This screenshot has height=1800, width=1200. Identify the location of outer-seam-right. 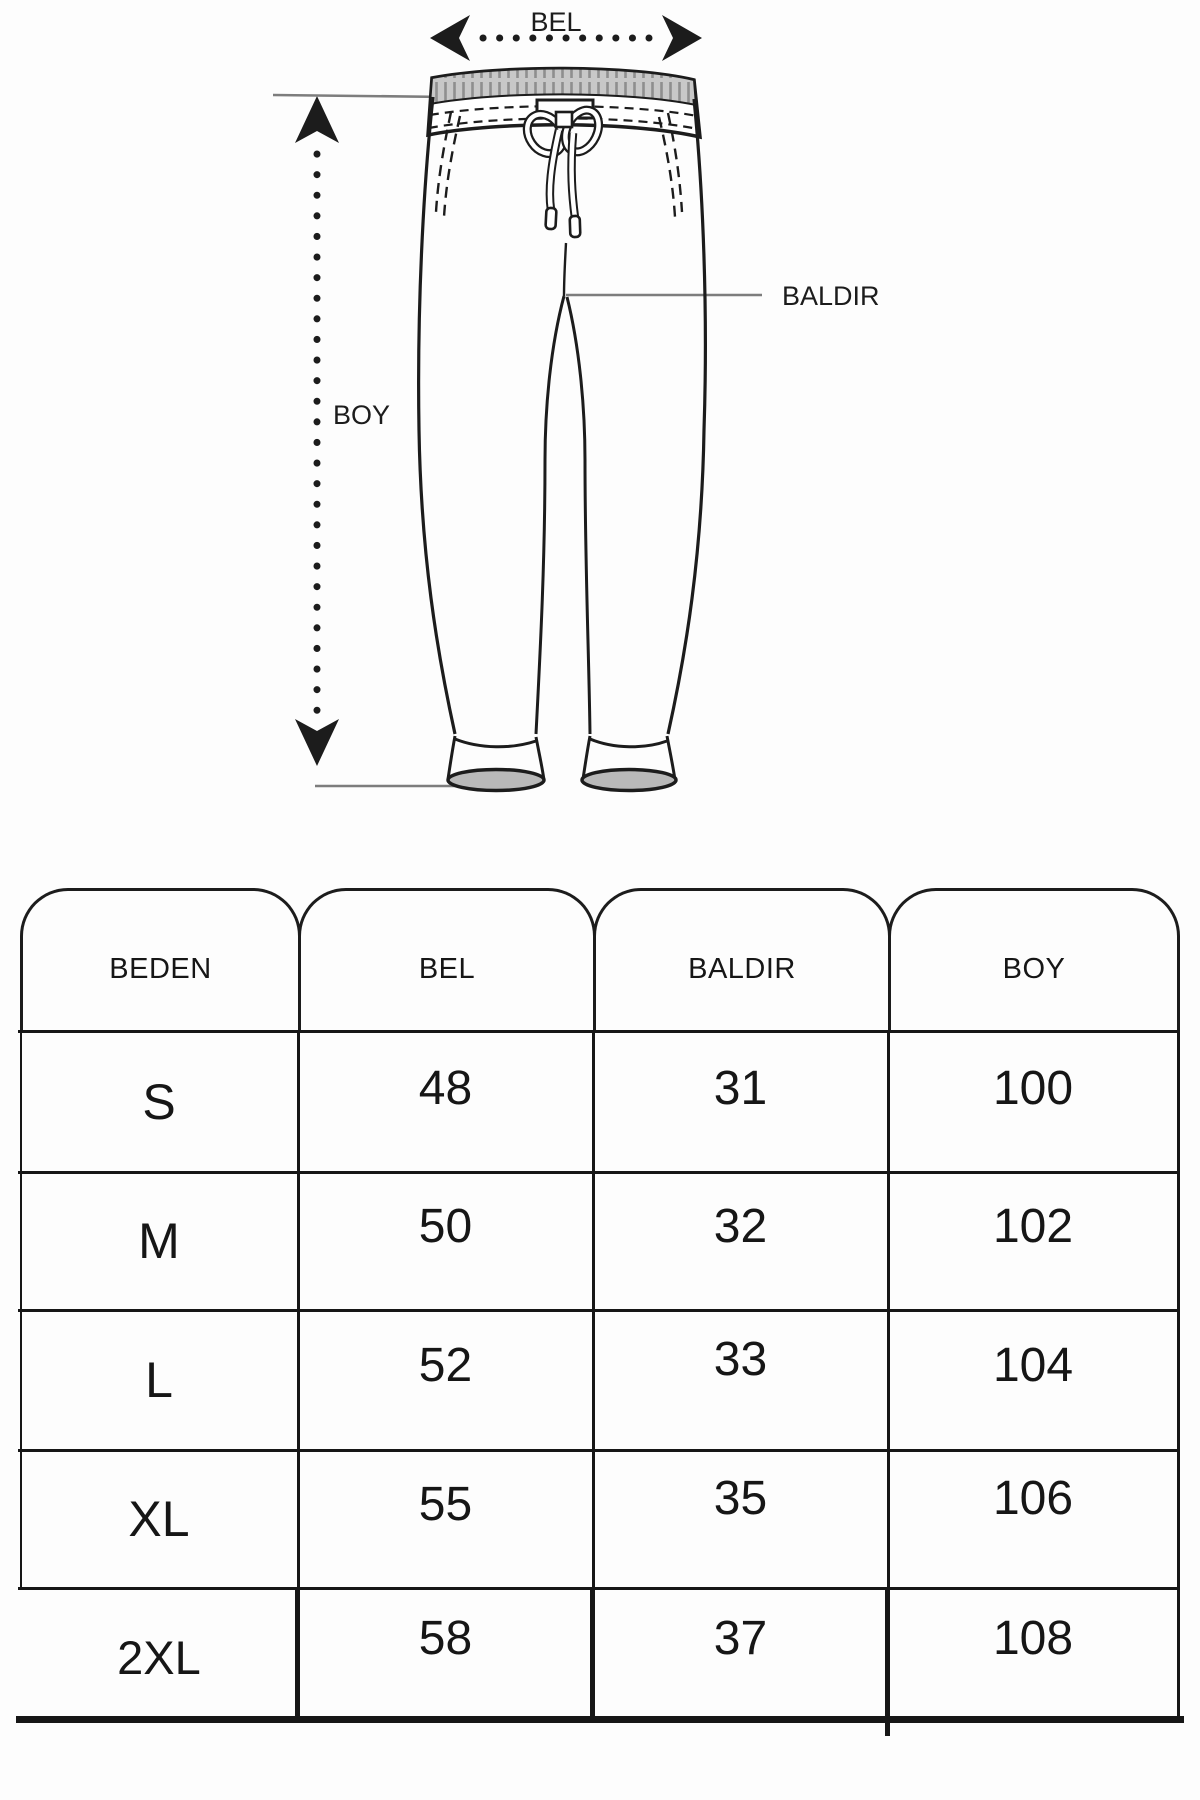
(686, 416).